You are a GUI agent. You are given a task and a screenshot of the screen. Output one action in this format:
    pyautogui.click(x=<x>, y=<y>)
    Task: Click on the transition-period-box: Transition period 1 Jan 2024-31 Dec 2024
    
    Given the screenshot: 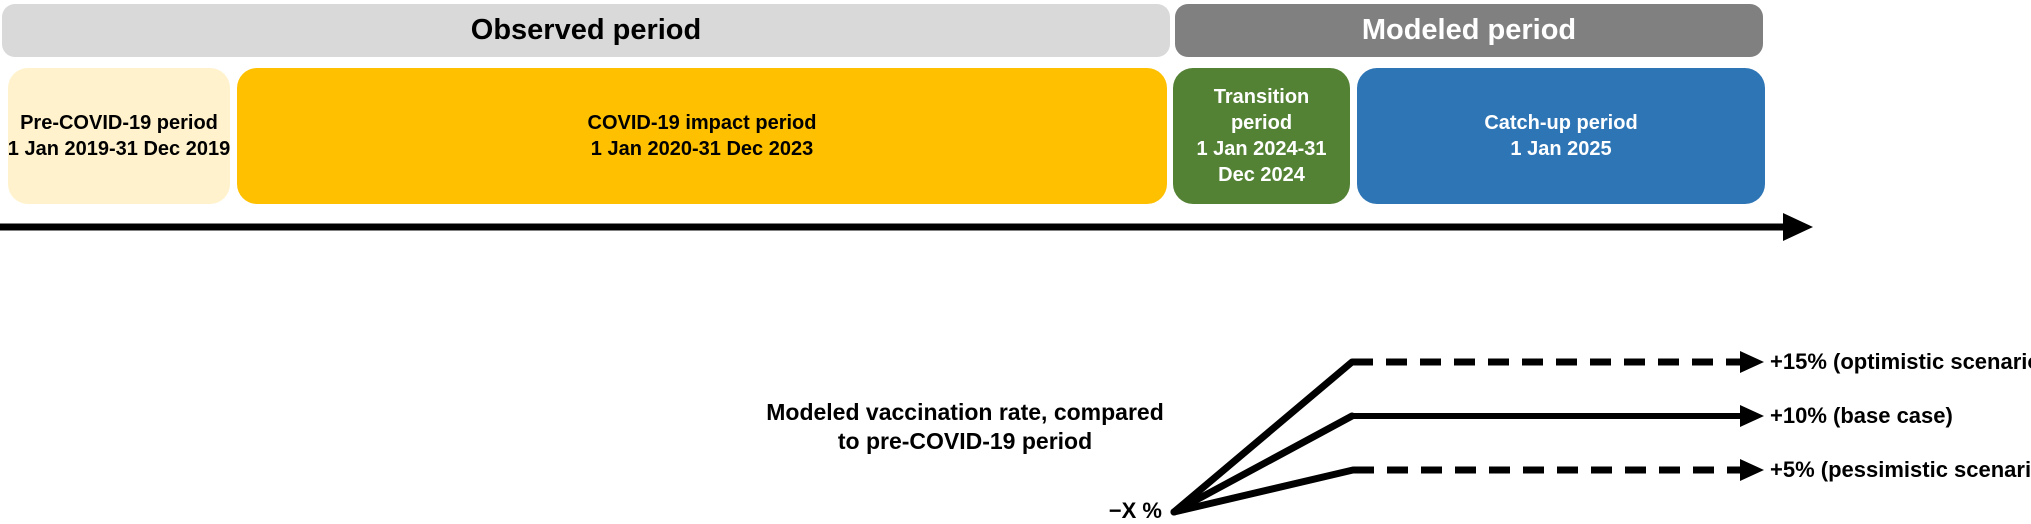 What is the action you would take?
    pyautogui.click(x=1261, y=136)
    